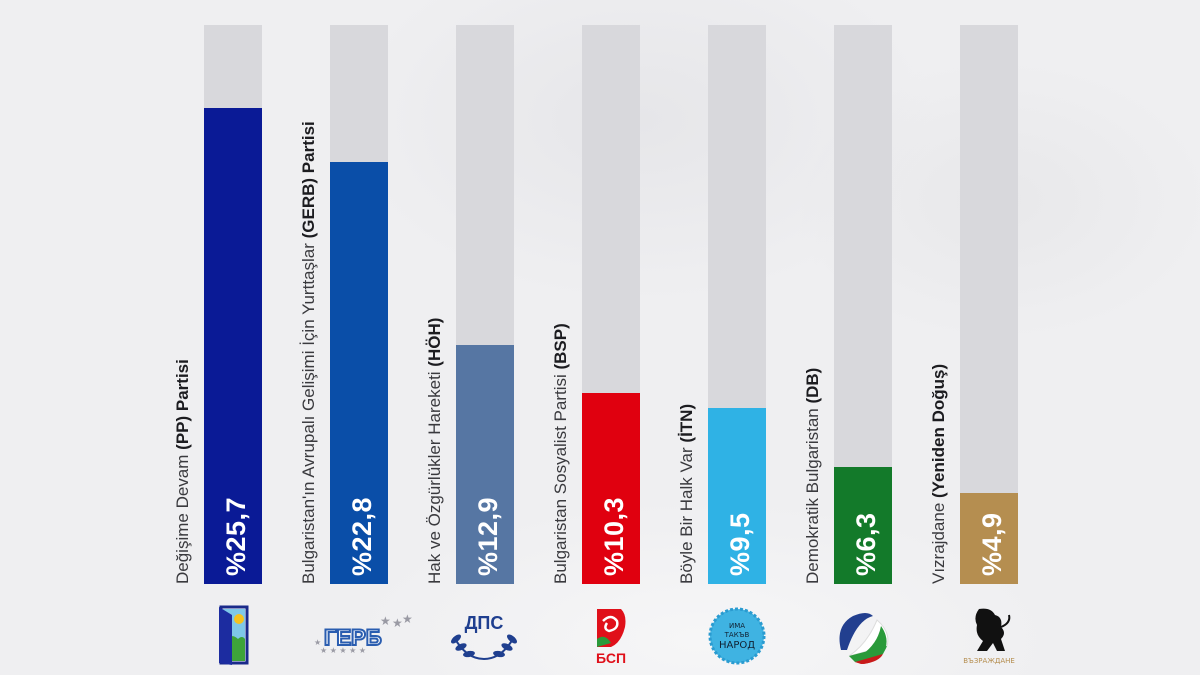 The width and height of the screenshot is (1200, 675). I want to click on party-label-vazrazhdane: Vızrajdane (Yeniden Doğuş), so click(939, 474).